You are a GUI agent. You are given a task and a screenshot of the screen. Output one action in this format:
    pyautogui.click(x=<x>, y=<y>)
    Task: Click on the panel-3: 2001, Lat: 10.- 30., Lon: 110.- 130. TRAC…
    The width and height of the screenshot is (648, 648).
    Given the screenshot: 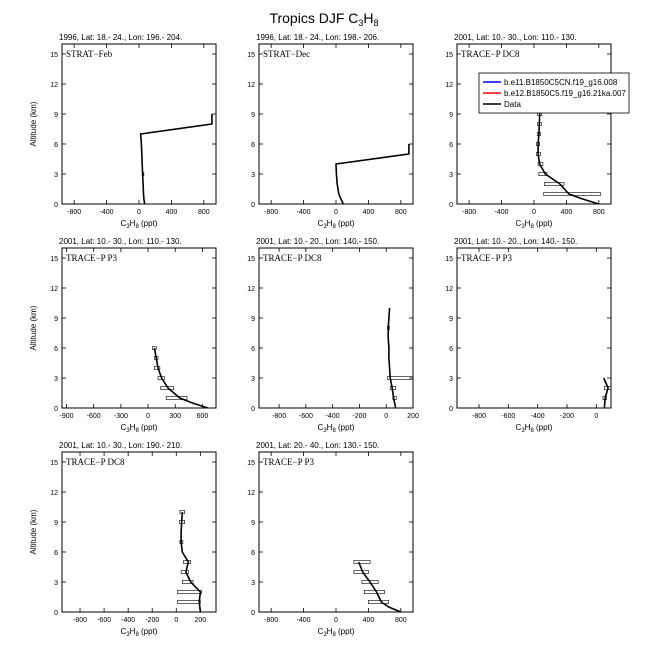 What is the action you would take?
    pyautogui.click(x=537, y=131)
    